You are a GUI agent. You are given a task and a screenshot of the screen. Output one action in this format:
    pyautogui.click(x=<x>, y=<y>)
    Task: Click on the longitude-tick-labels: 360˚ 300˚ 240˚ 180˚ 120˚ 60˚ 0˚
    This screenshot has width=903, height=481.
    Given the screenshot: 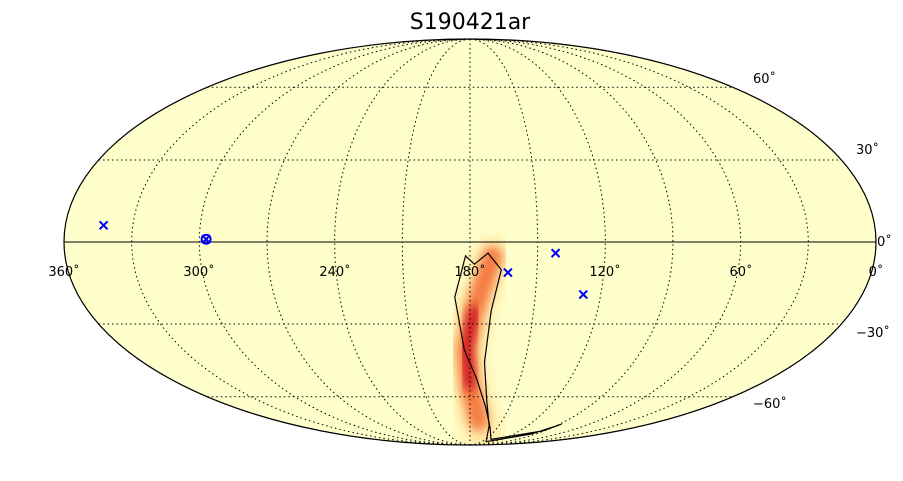 What is the action you would take?
    pyautogui.click(x=465, y=272)
    